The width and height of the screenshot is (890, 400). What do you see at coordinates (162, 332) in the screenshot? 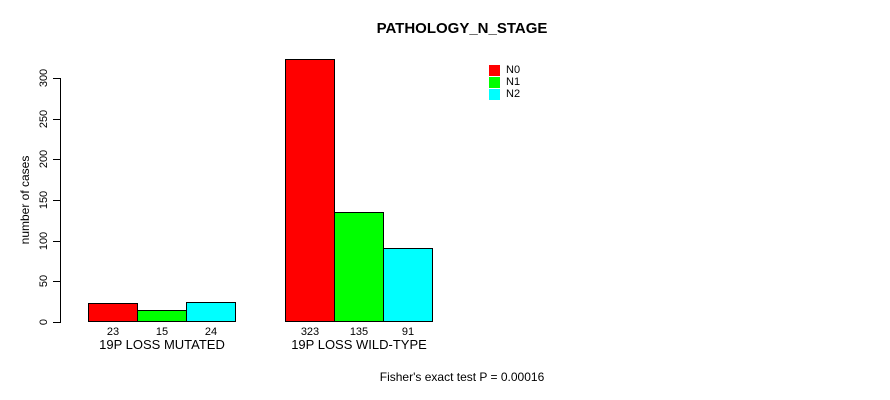
I see `bar-value-label: 15` at bounding box center [162, 332].